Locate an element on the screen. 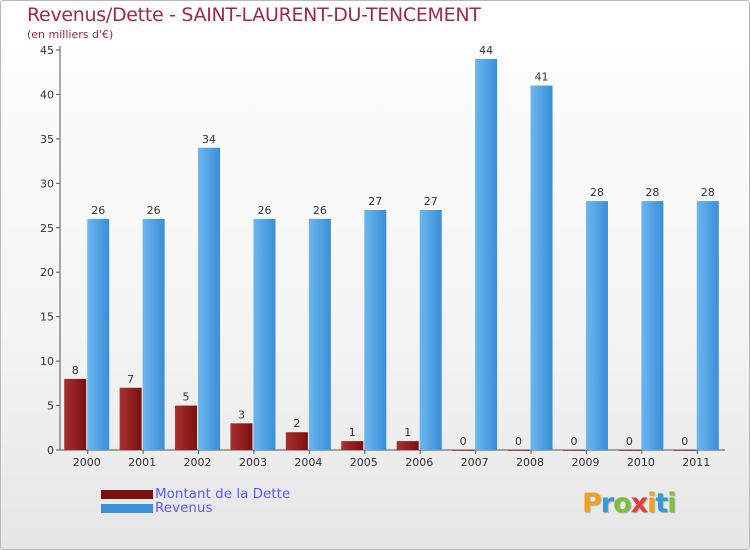  y-tick-label: 5 is located at coordinates (50, 406).